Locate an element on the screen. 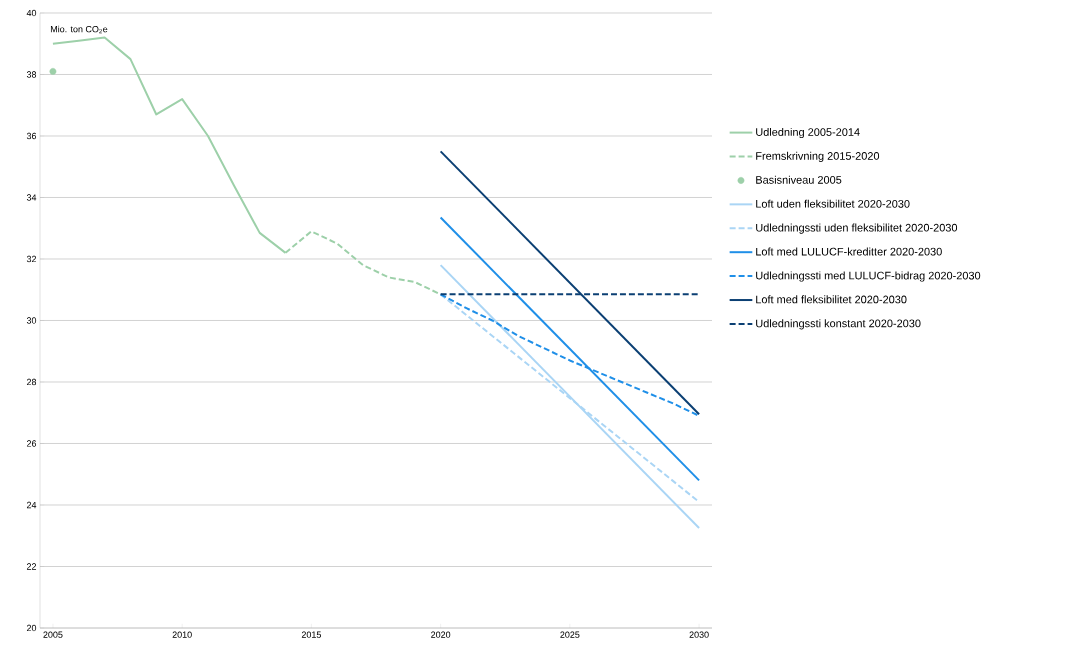 Image resolution: width=1076 pixels, height=652 pixels. y-axis-title: Mio. ton CO$_{2}$e is located at coordinates (79, 29).